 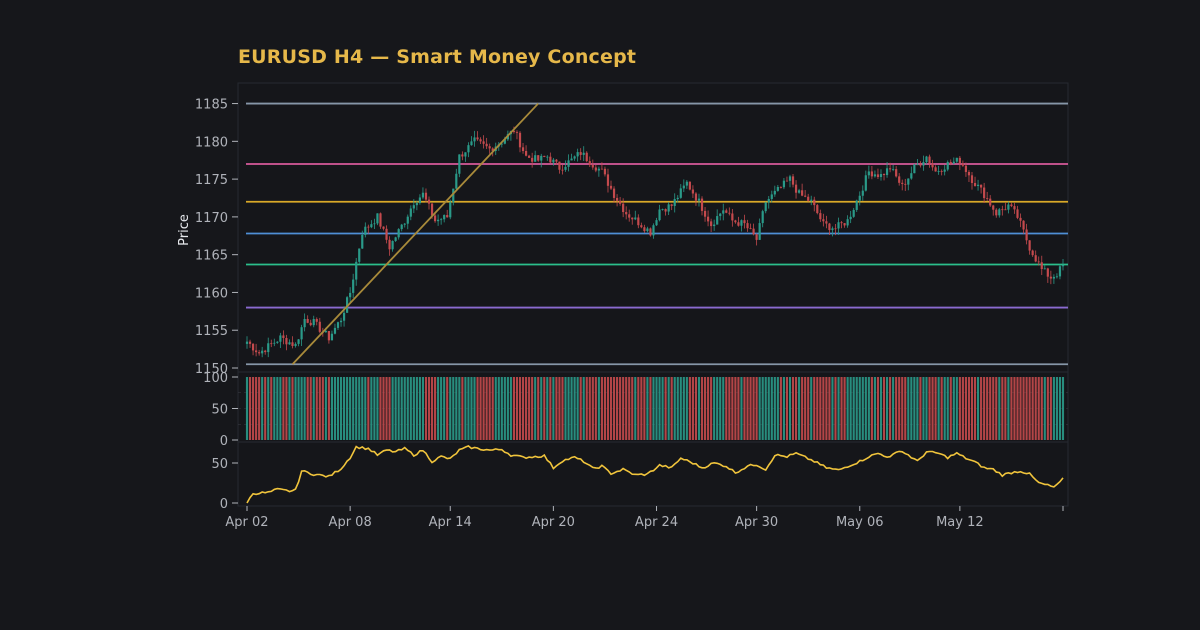 I want to click on oscillator-layer, so click(x=655, y=474).